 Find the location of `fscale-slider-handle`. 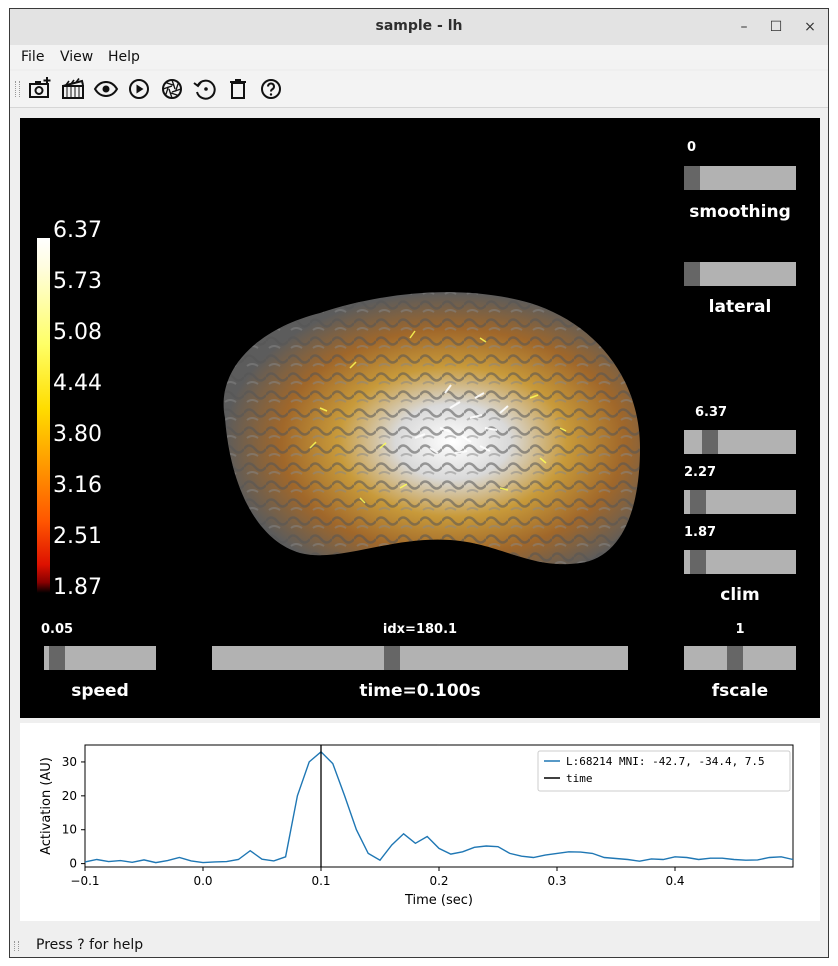

fscale-slider-handle is located at coordinates (735, 658).